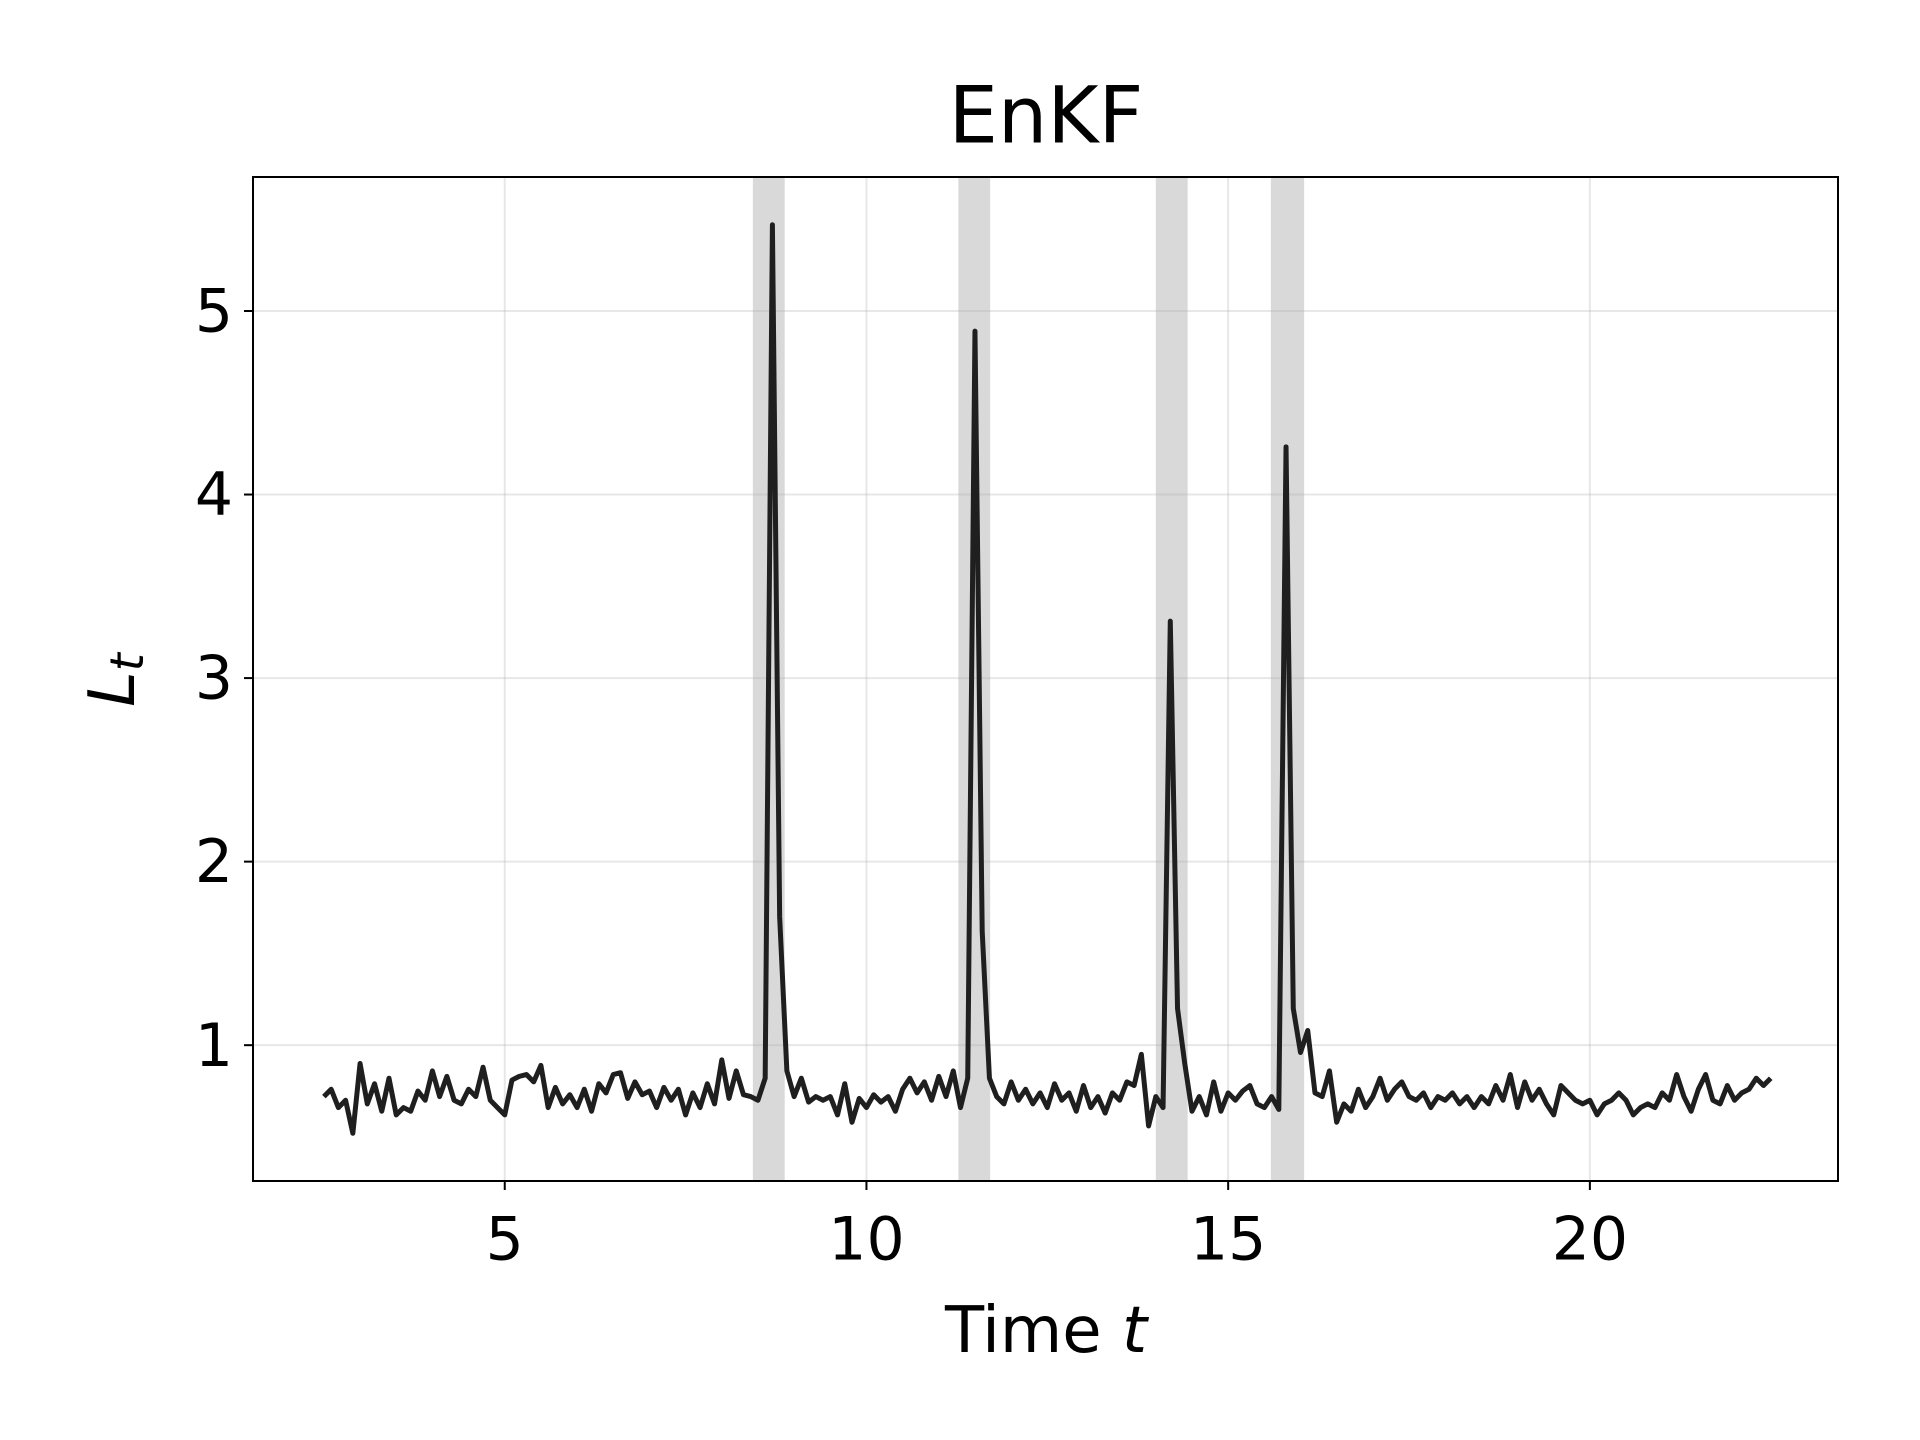 This screenshot has width=1920, height=1440. I want to click on x-tick-label: 10, so click(866, 1240).